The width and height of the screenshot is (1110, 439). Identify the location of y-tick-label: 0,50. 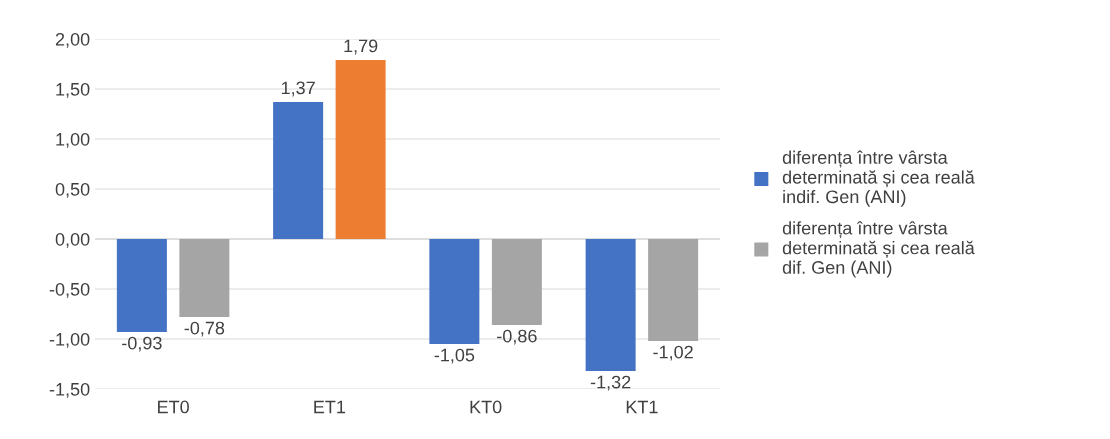
(72, 190).